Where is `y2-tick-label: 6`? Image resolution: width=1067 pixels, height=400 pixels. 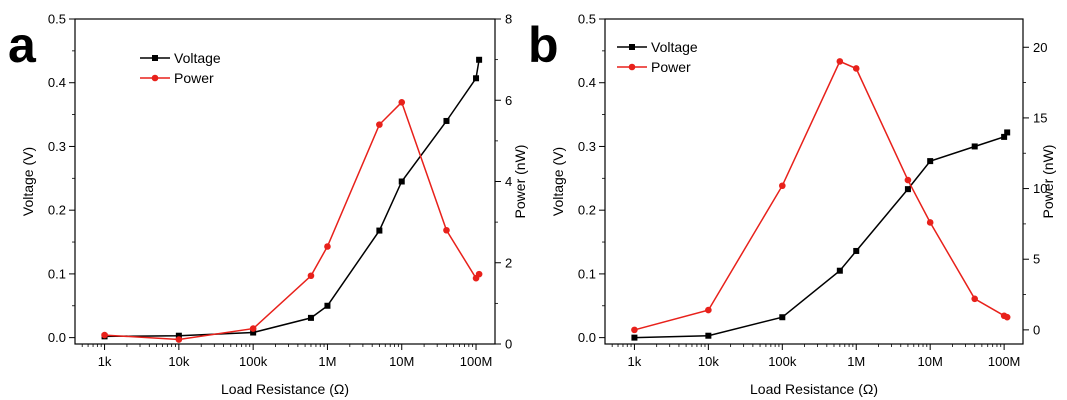 y2-tick-label: 6 is located at coordinates (508, 100).